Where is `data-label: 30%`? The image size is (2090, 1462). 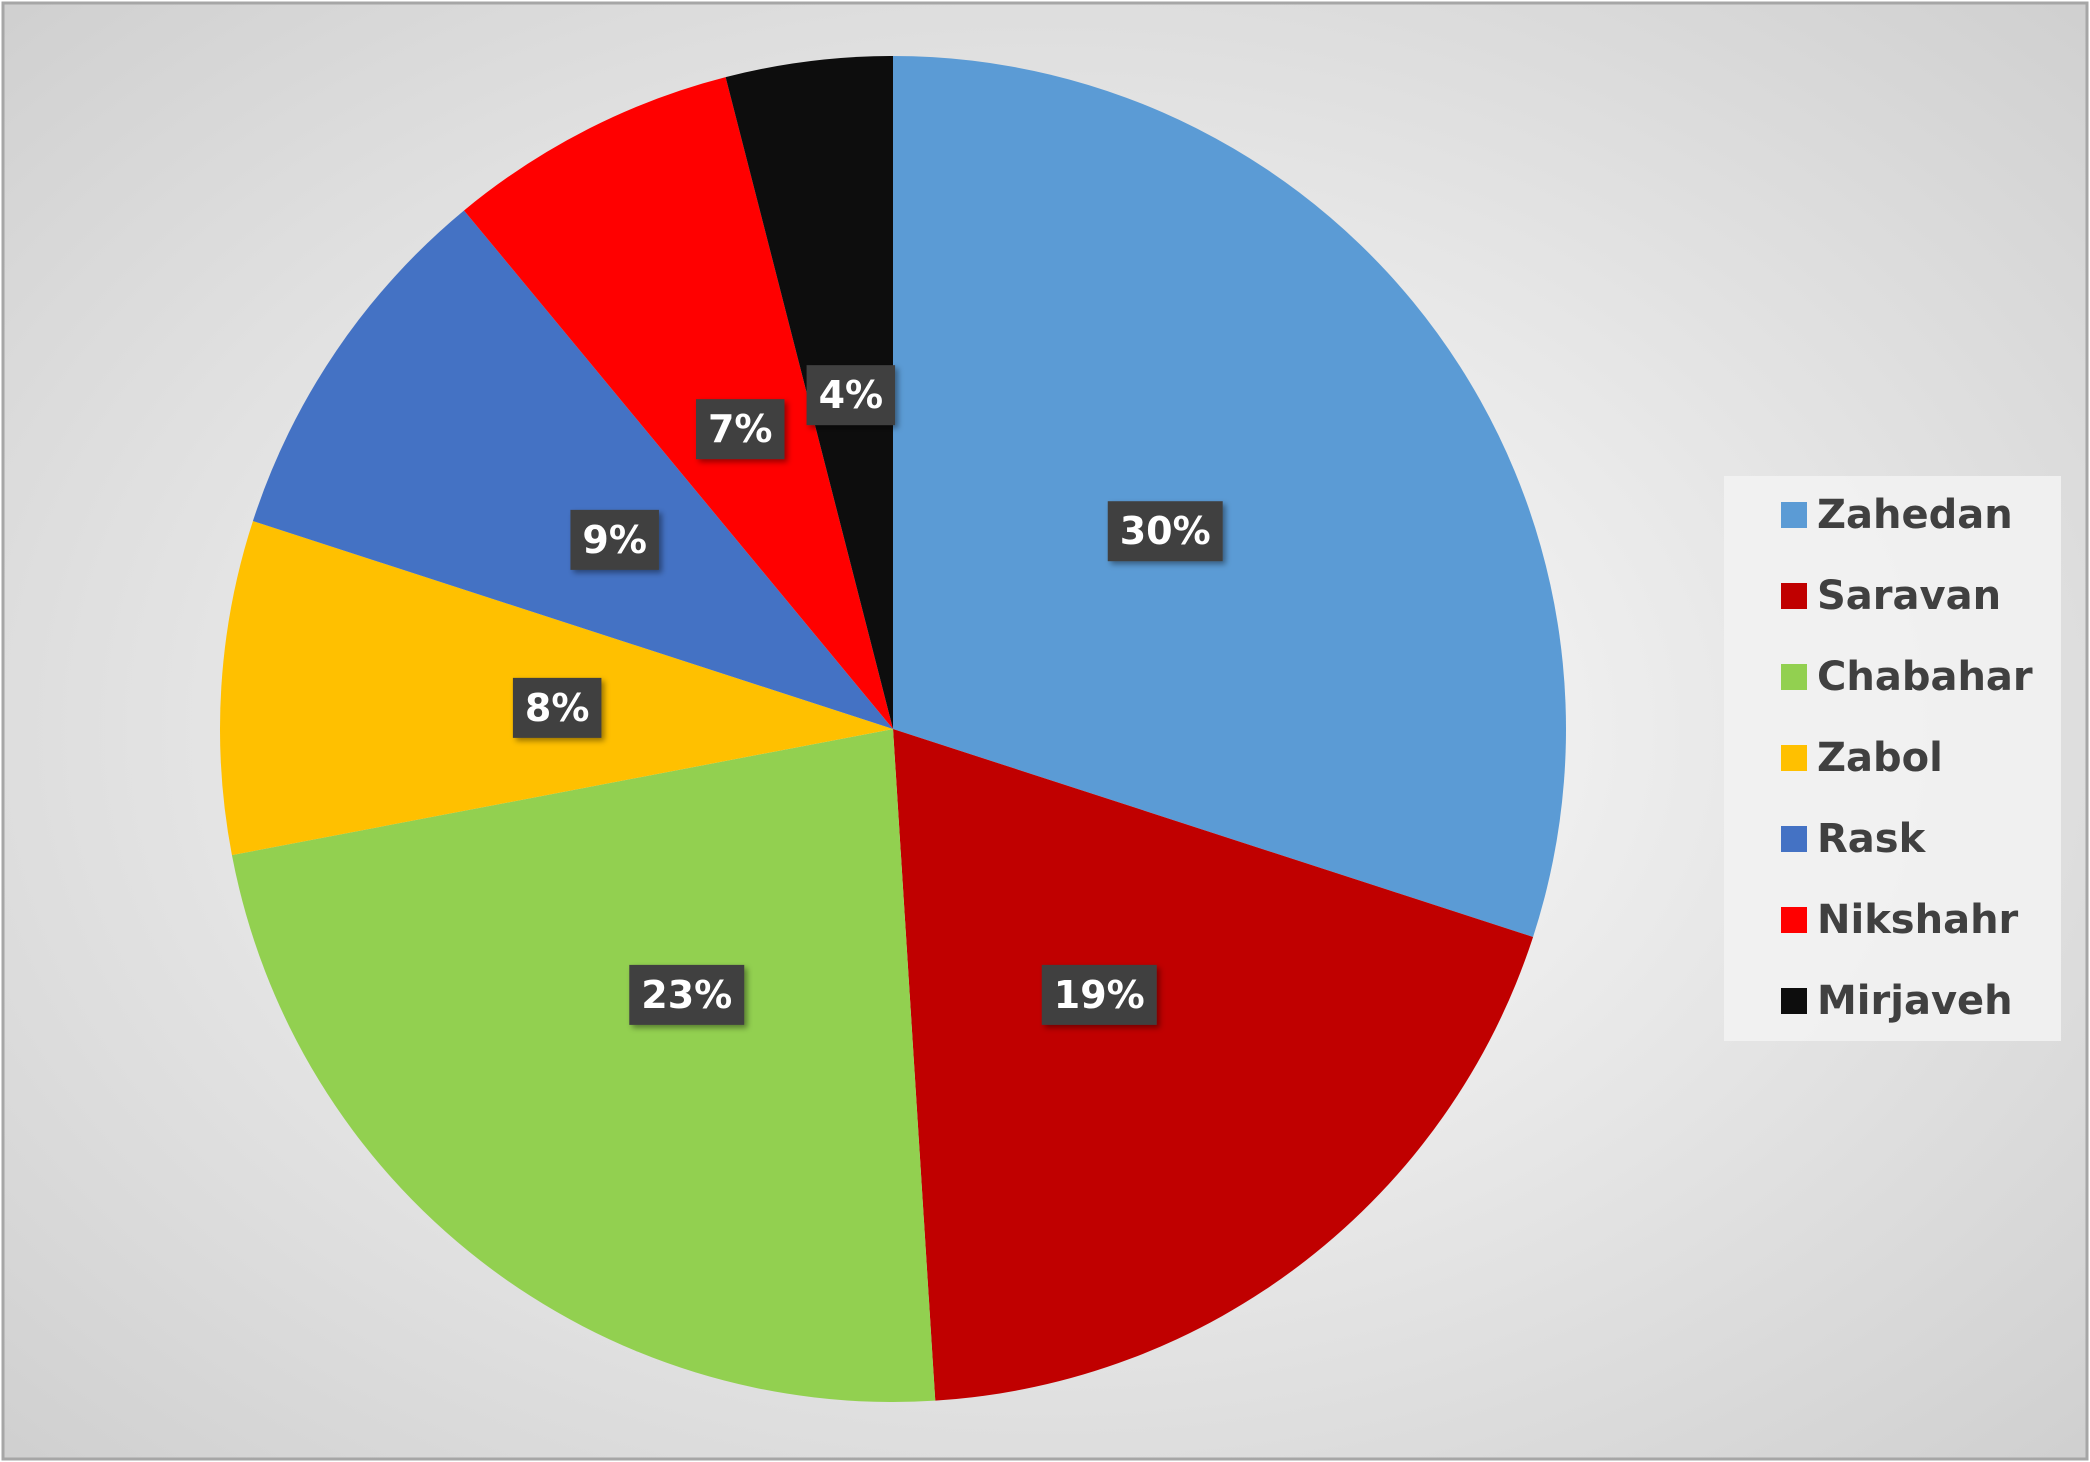
data-label: 30% is located at coordinates (1165, 531).